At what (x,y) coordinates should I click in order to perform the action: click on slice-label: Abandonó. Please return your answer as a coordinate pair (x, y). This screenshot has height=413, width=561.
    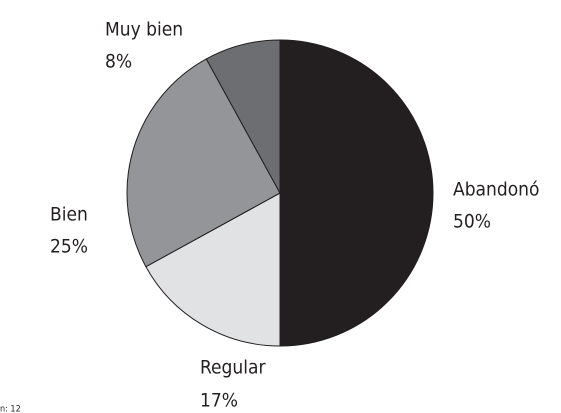
    Looking at the image, I should click on (496, 190).